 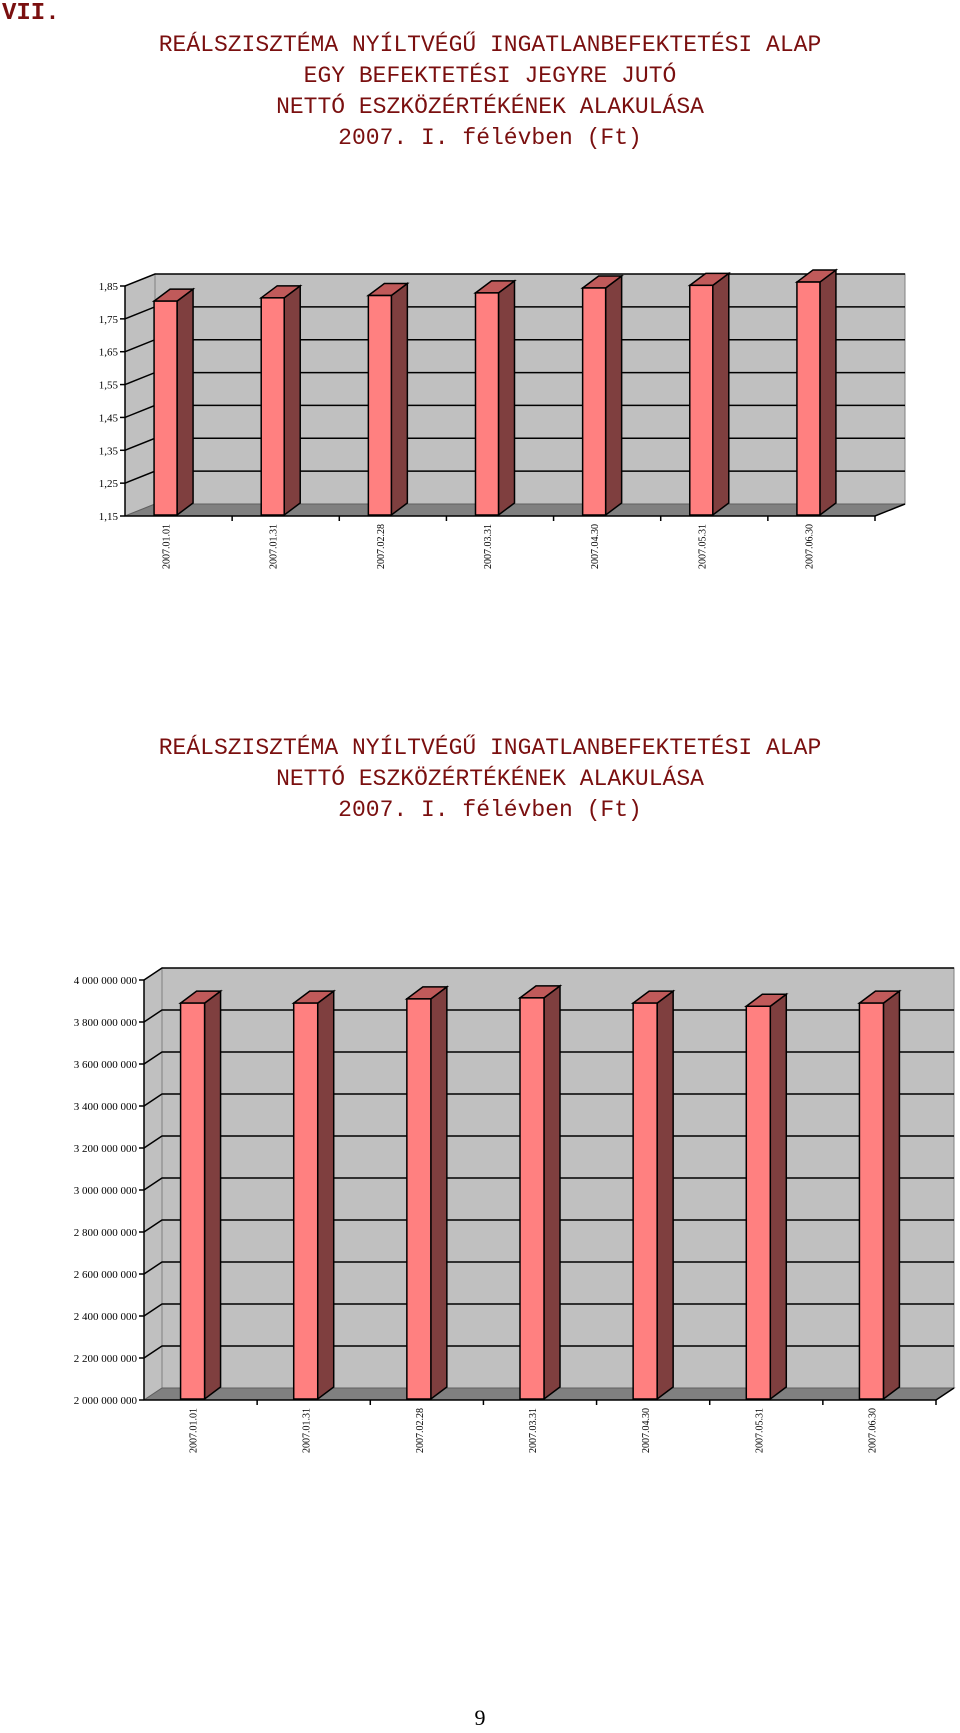 What do you see at coordinates (106, 1233) in the screenshot?
I see `chart-2-y-tick-label: 2 800 000 000` at bounding box center [106, 1233].